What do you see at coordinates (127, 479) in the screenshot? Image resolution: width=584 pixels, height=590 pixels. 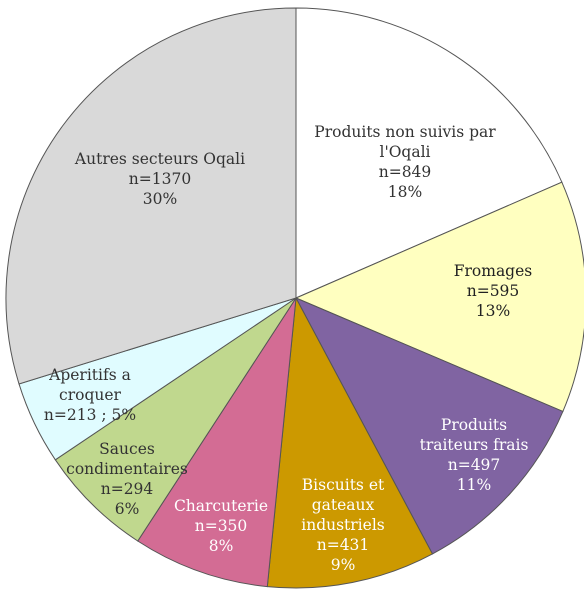 I see `pie-label-5: Sauces condimentaires n=294 6%` at bounding box center [127, 479].